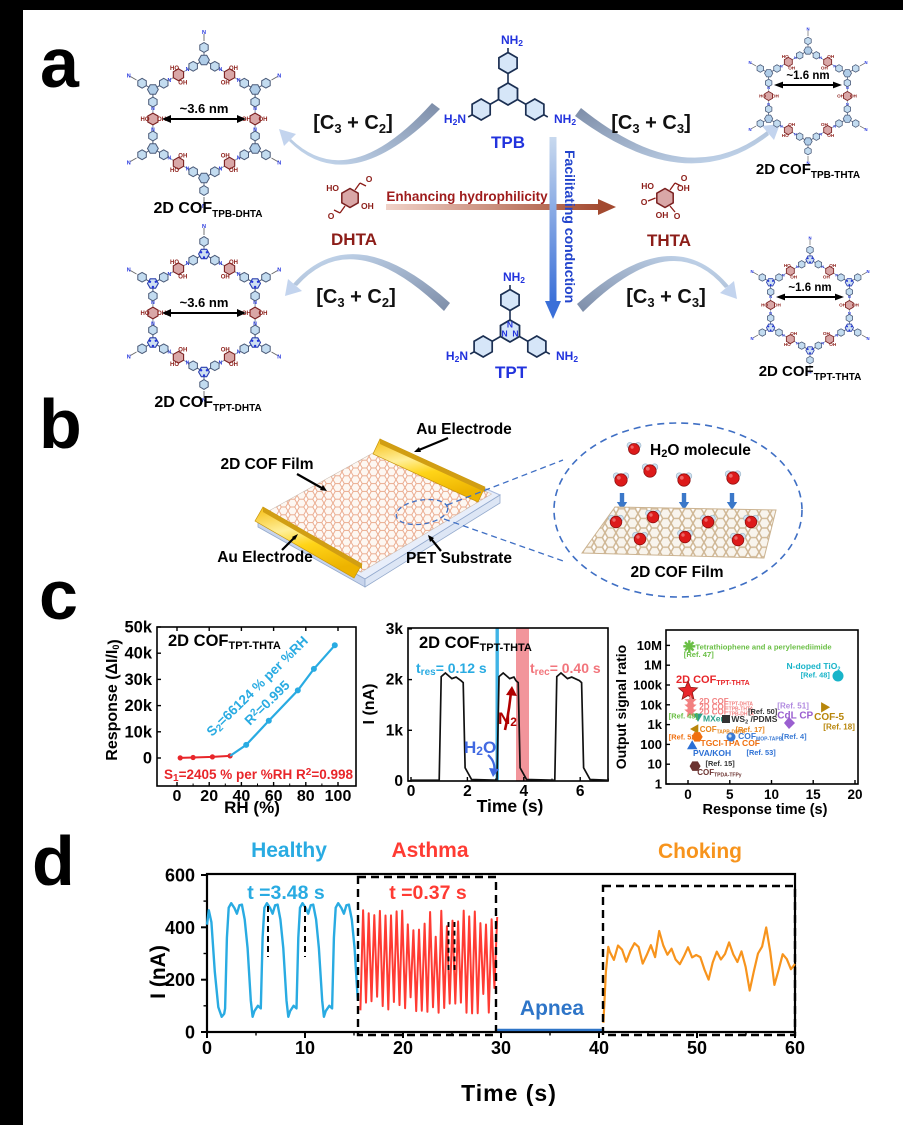 Image resolution: width=903 pixels, height=1125 pixels. What do you see at coordinates (816, 675) in the screenshot?
I see `svg-text: [Ref. 48]` at bounding box center [816, 675].